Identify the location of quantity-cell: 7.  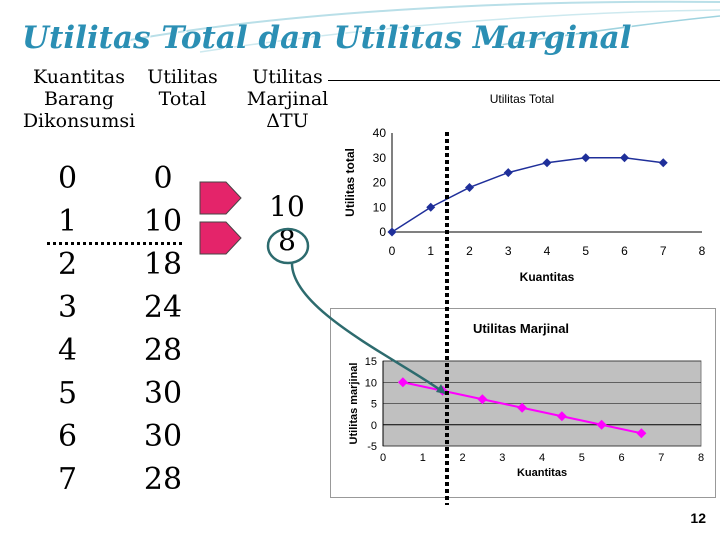
(67, 479).